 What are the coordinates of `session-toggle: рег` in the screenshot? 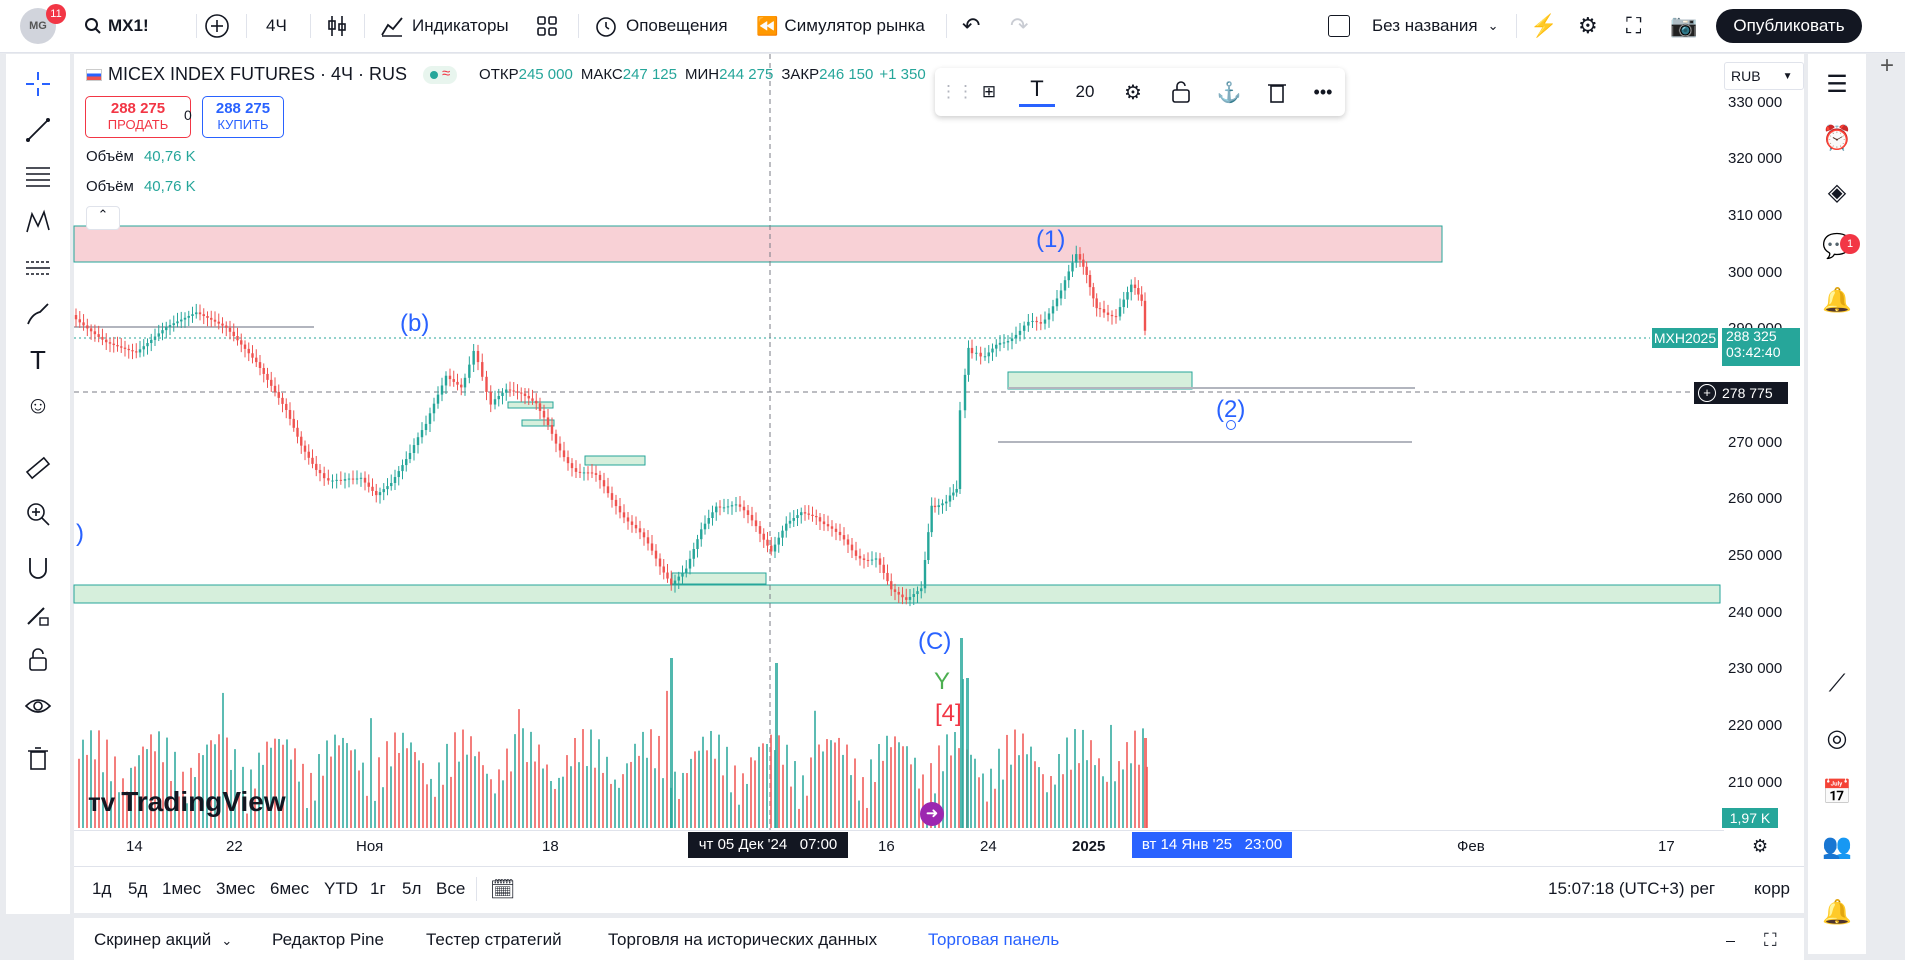 It's located at (1703, 888).